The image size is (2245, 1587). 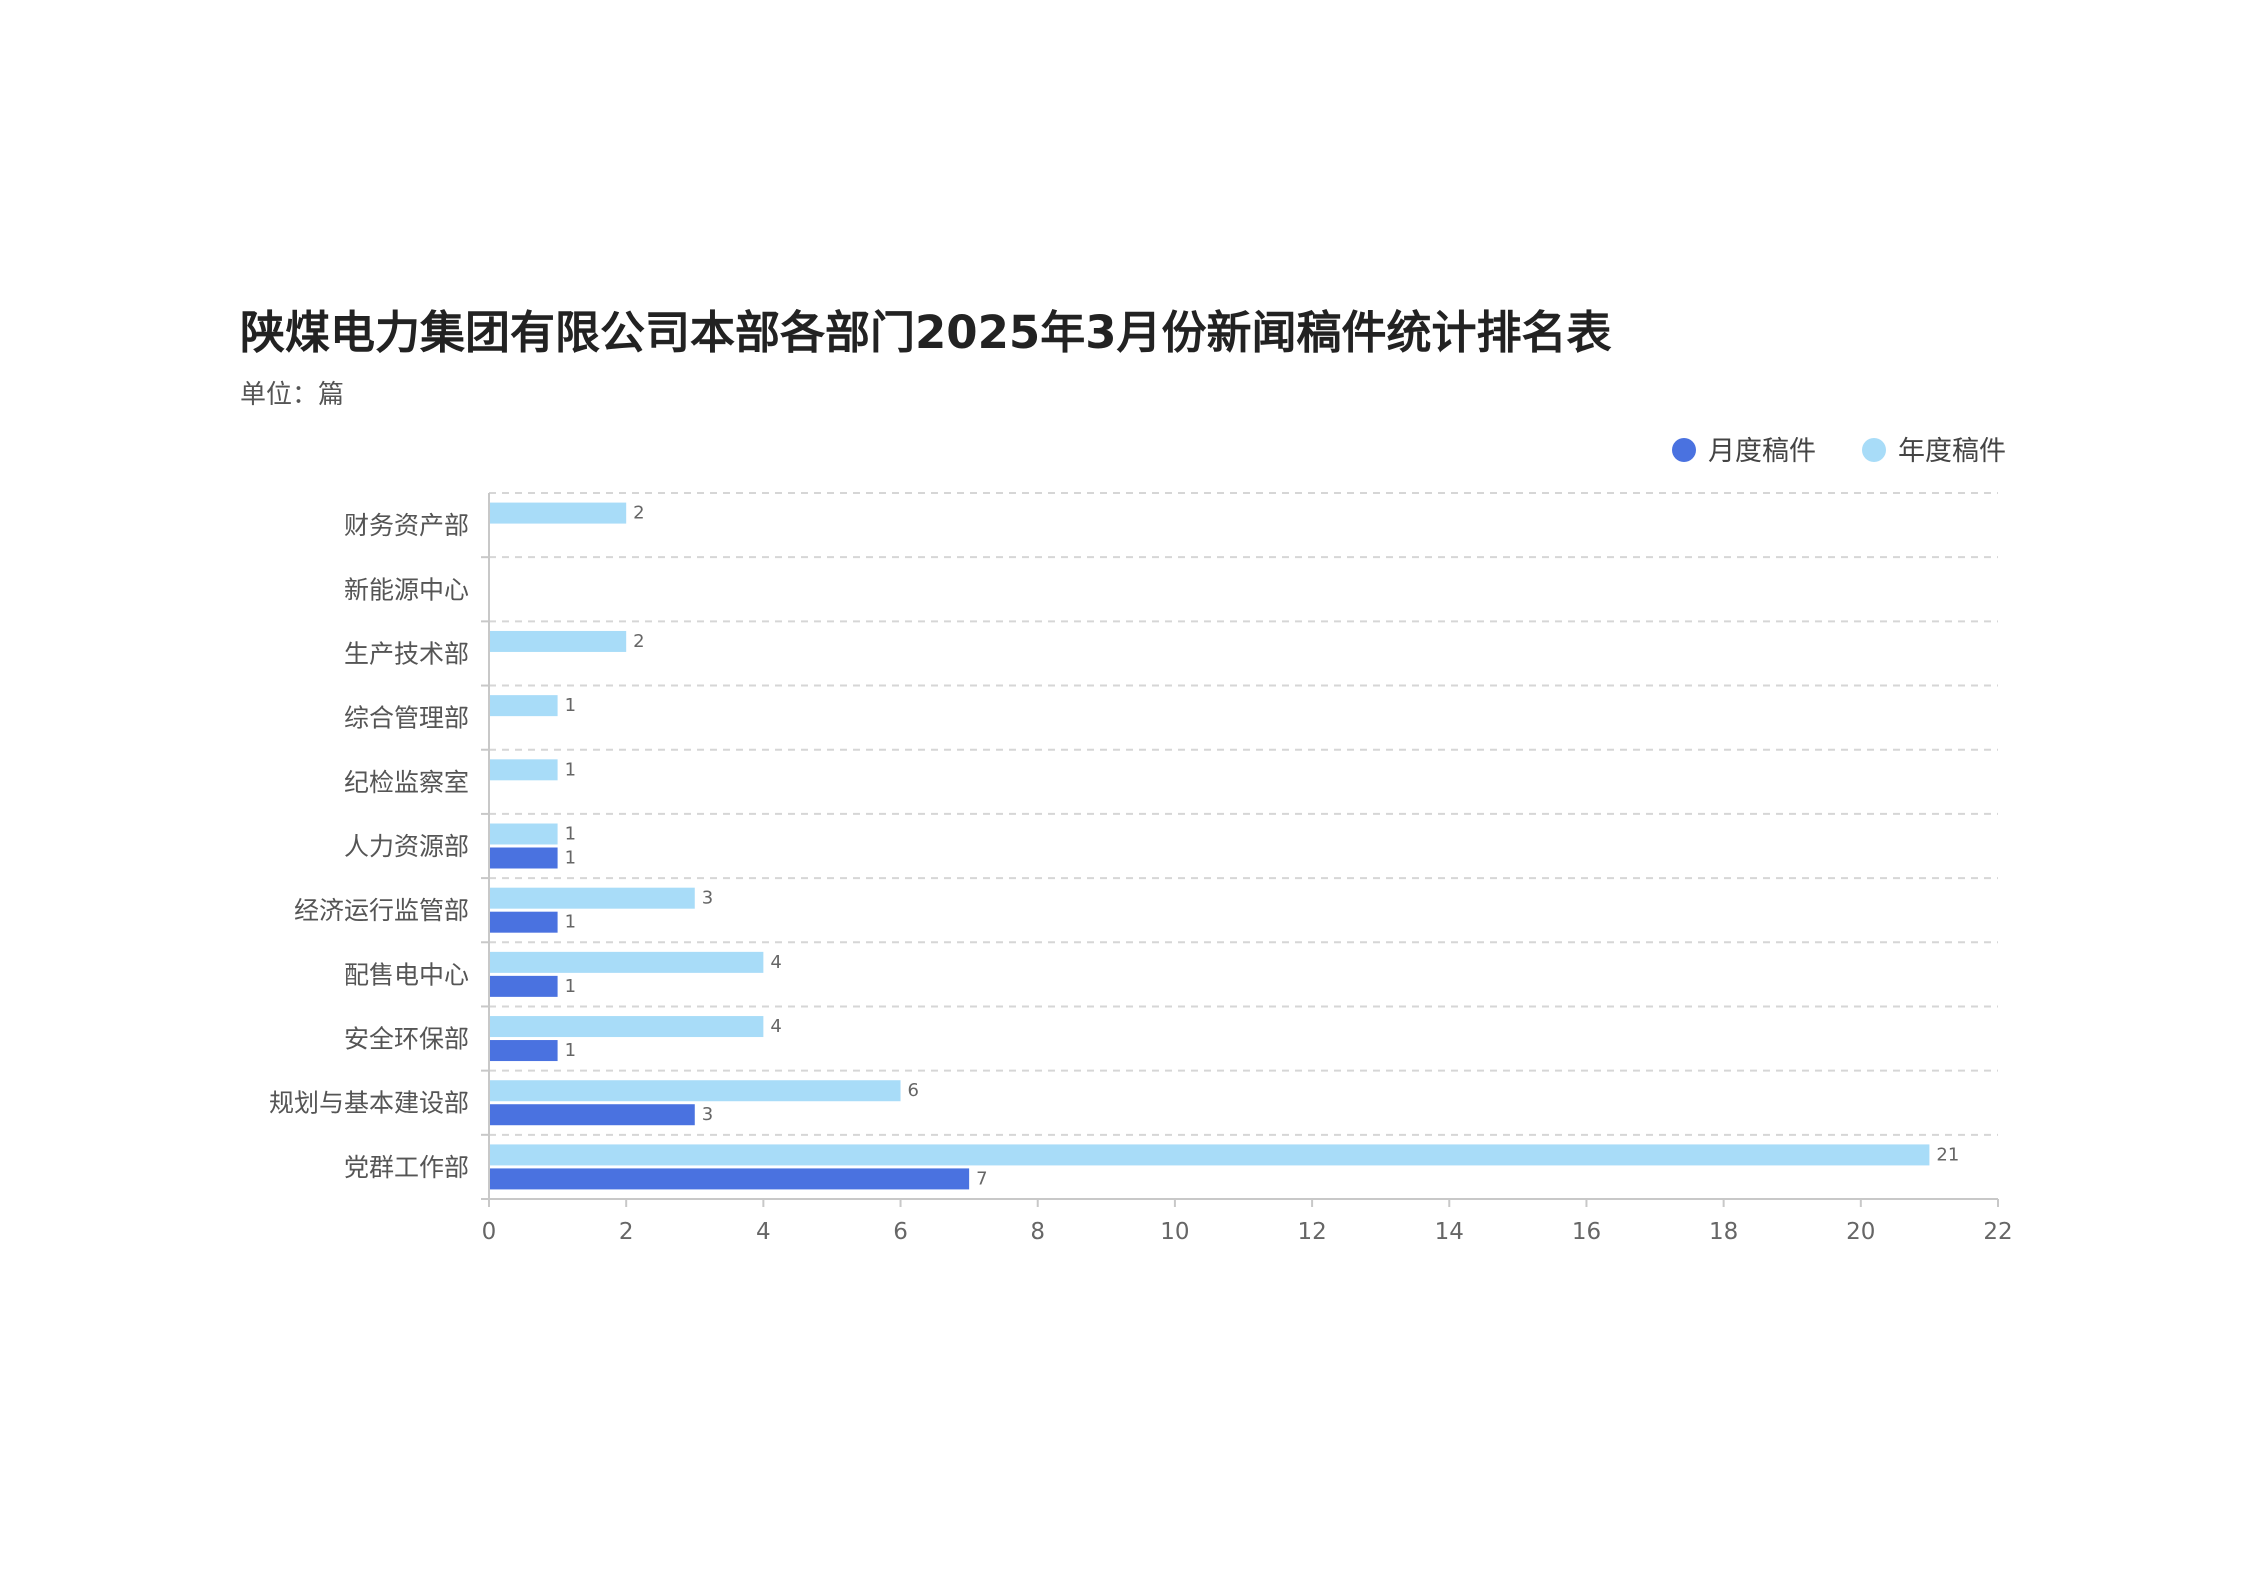 I want to click on legend-item-annual: 年度稿件, so click(x=1934, y=451).